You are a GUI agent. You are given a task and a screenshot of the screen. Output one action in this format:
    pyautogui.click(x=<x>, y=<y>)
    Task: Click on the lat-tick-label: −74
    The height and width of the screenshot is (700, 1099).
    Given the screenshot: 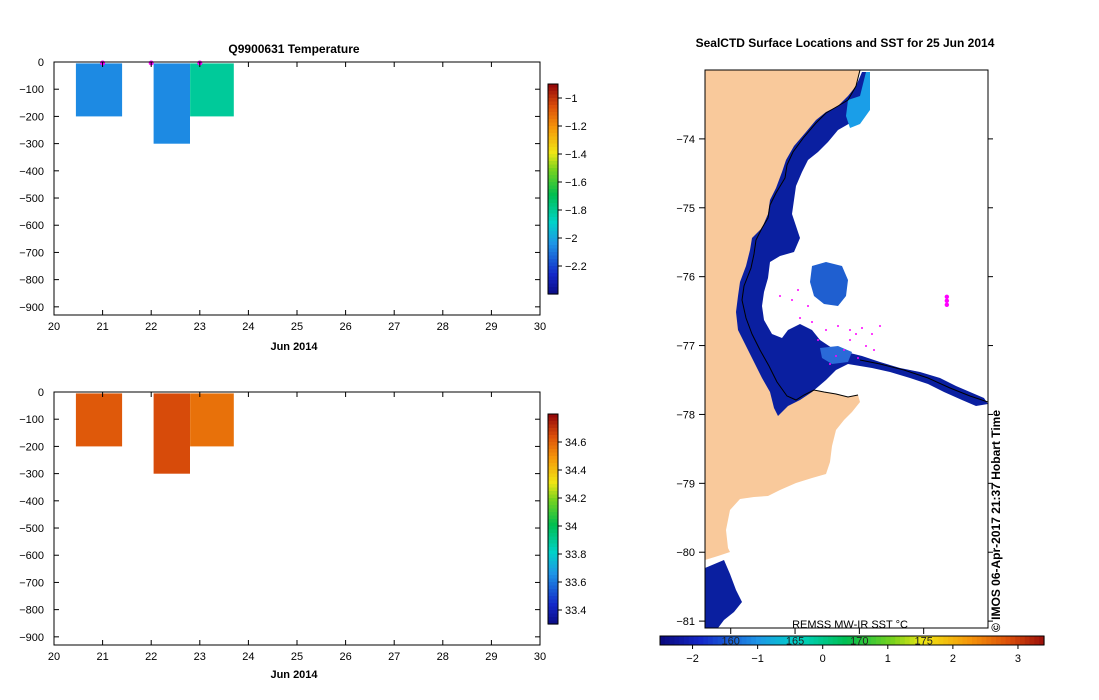 What is the action you would take?
    pyautogui.click(x=685, y=140)
    